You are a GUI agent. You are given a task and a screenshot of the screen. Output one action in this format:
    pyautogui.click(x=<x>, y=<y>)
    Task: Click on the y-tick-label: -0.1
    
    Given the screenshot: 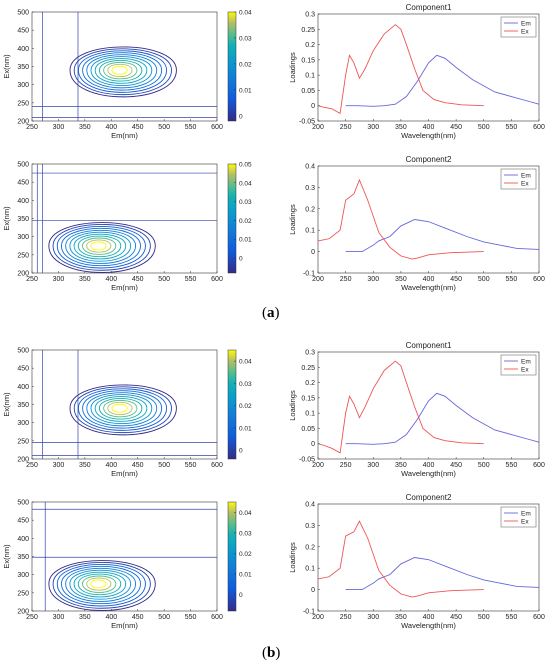 What is the action you would take?
    pyautogui.click(x=309, y=612)
    